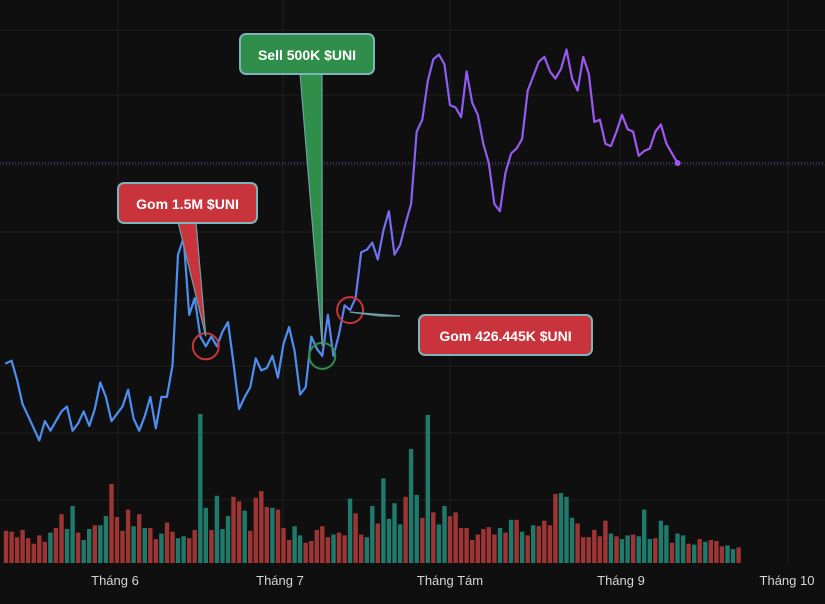 The height and width of the screenshot is (604, 825). I want to click on callout-gom-1-5m: Gom 1.5M $UNI, so click(187, 259).